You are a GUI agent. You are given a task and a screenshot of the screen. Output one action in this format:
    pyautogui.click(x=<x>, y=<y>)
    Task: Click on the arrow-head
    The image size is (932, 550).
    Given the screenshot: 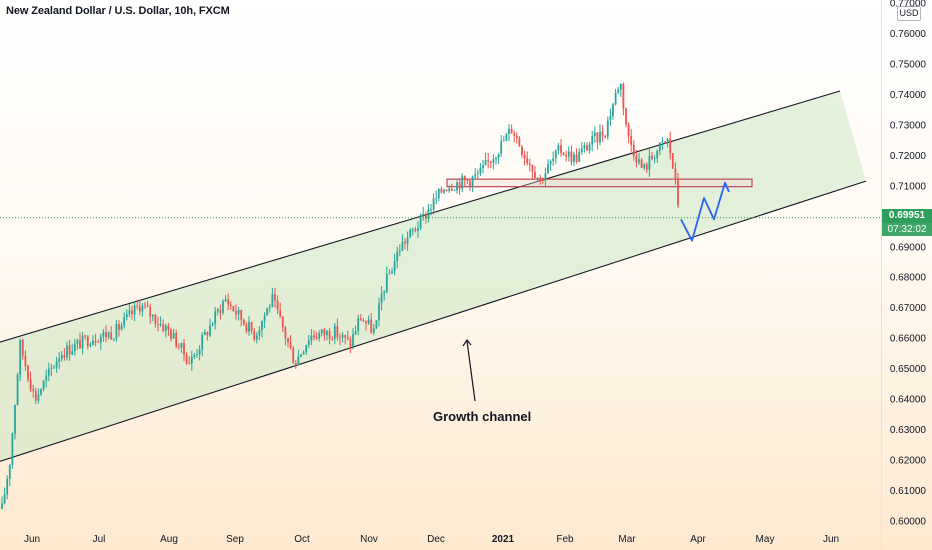 What is the action you would take?
    pyautogui.click(x=467, y=342)
    